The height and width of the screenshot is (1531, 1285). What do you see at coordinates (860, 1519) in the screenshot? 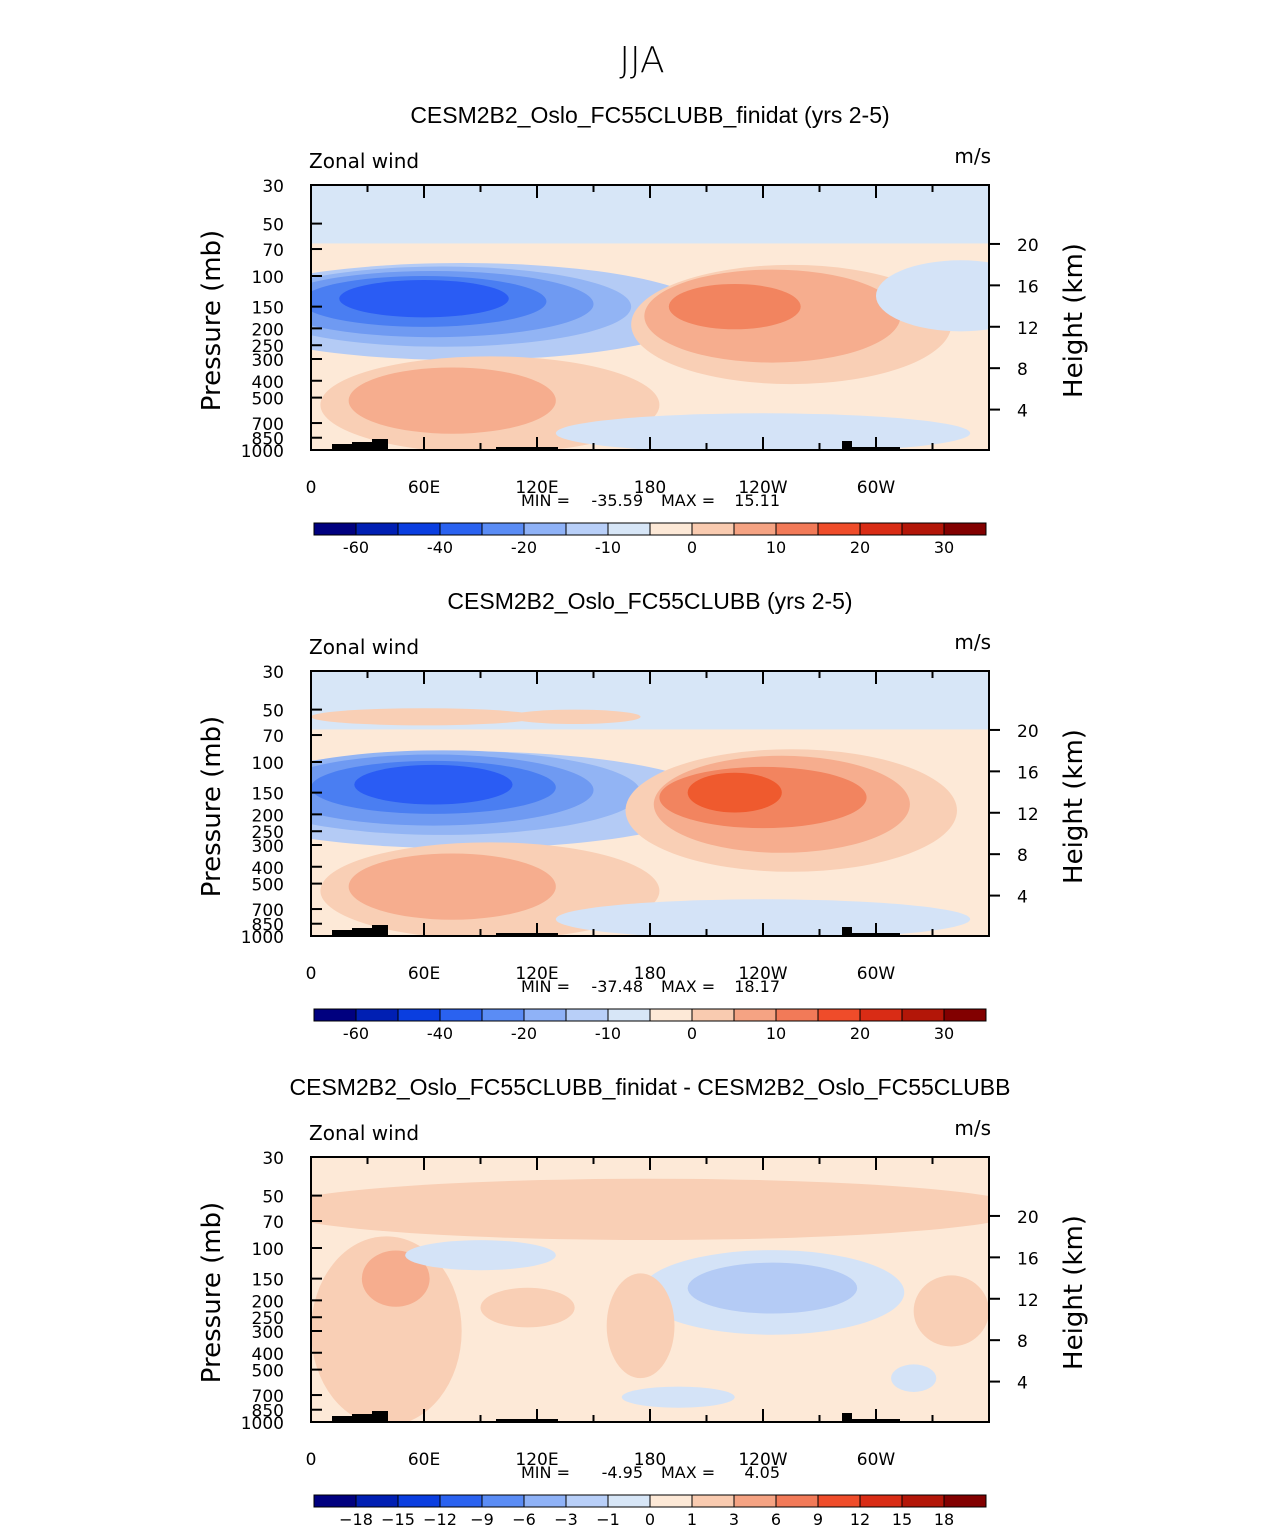
I see `colorbar-label: 12` at bounding box center [860, 1519].